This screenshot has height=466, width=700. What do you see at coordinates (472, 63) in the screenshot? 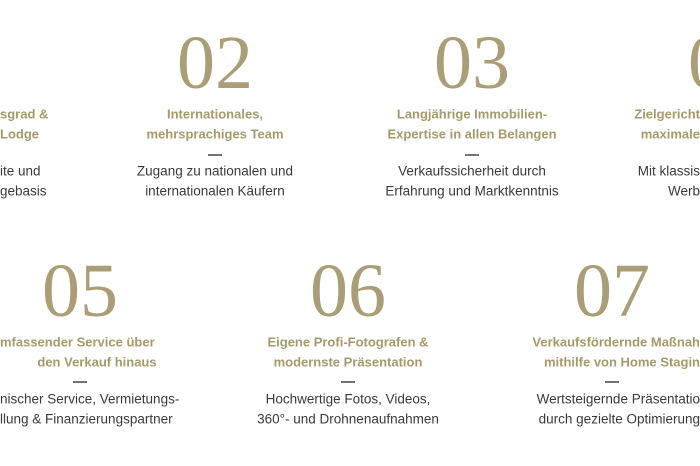
I see `item-number: 03` at bounding box center [472, 63].